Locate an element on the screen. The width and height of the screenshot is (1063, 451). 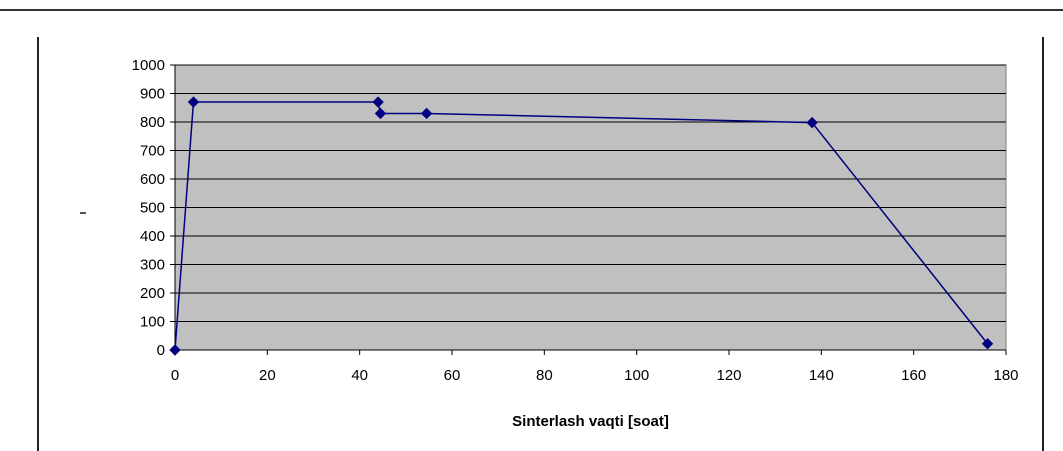
y-tick-label: 700 is located at coordinates (152, 151).